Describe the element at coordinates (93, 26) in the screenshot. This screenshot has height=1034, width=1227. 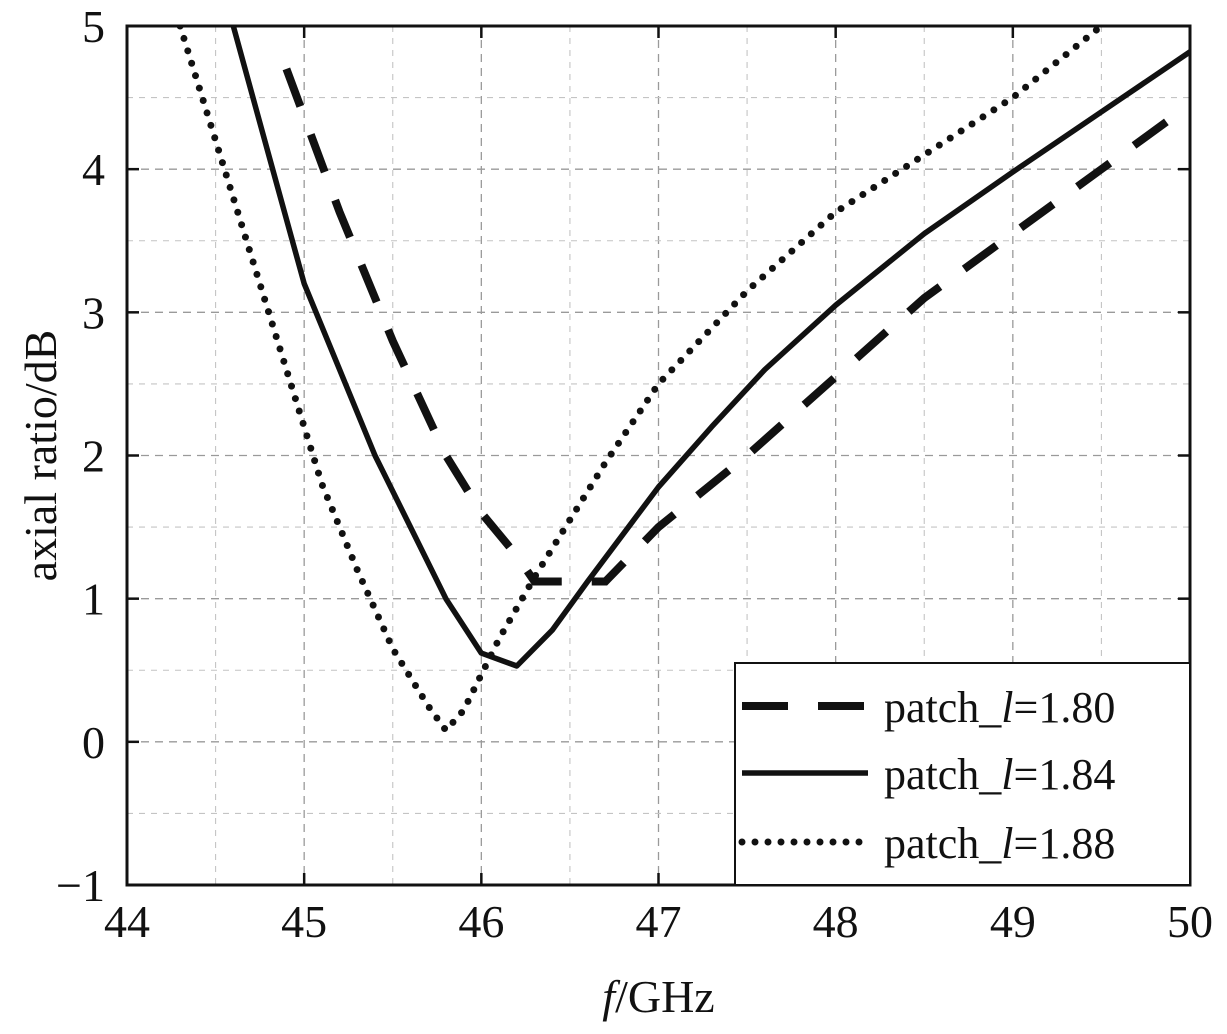
I see `y-tick-label: 5` at that location.